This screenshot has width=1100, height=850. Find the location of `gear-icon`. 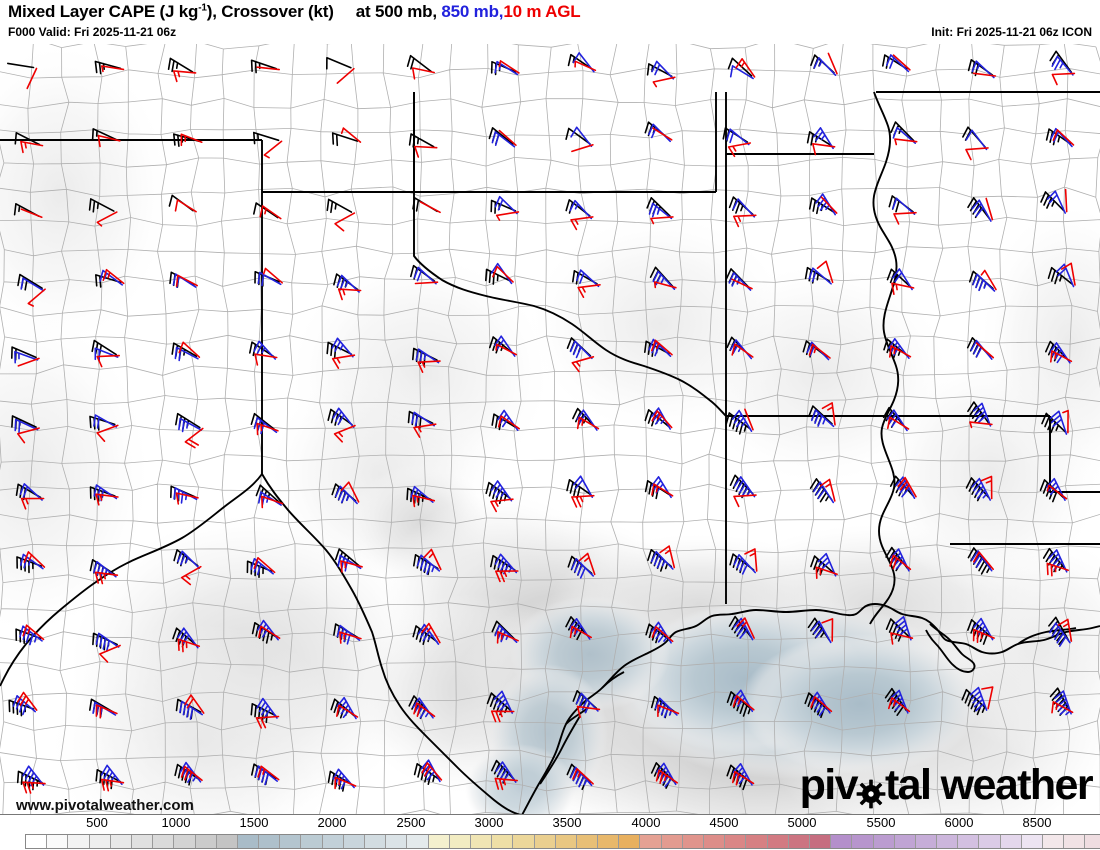

gear-icon is located at coordinates (871, 791).